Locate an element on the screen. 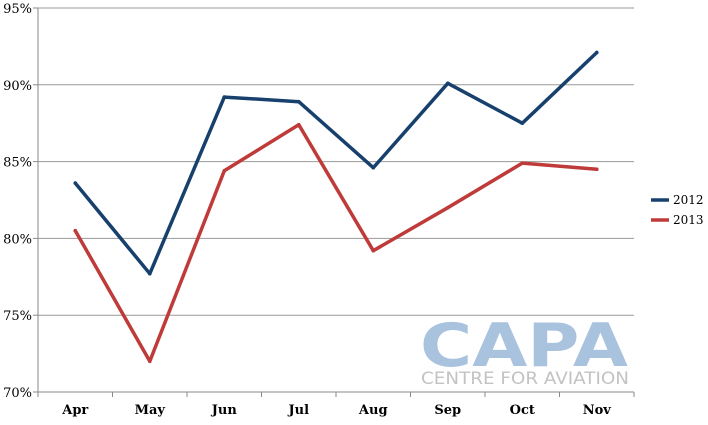  x-tick-label: Aug is located at coordinates (373, 410).